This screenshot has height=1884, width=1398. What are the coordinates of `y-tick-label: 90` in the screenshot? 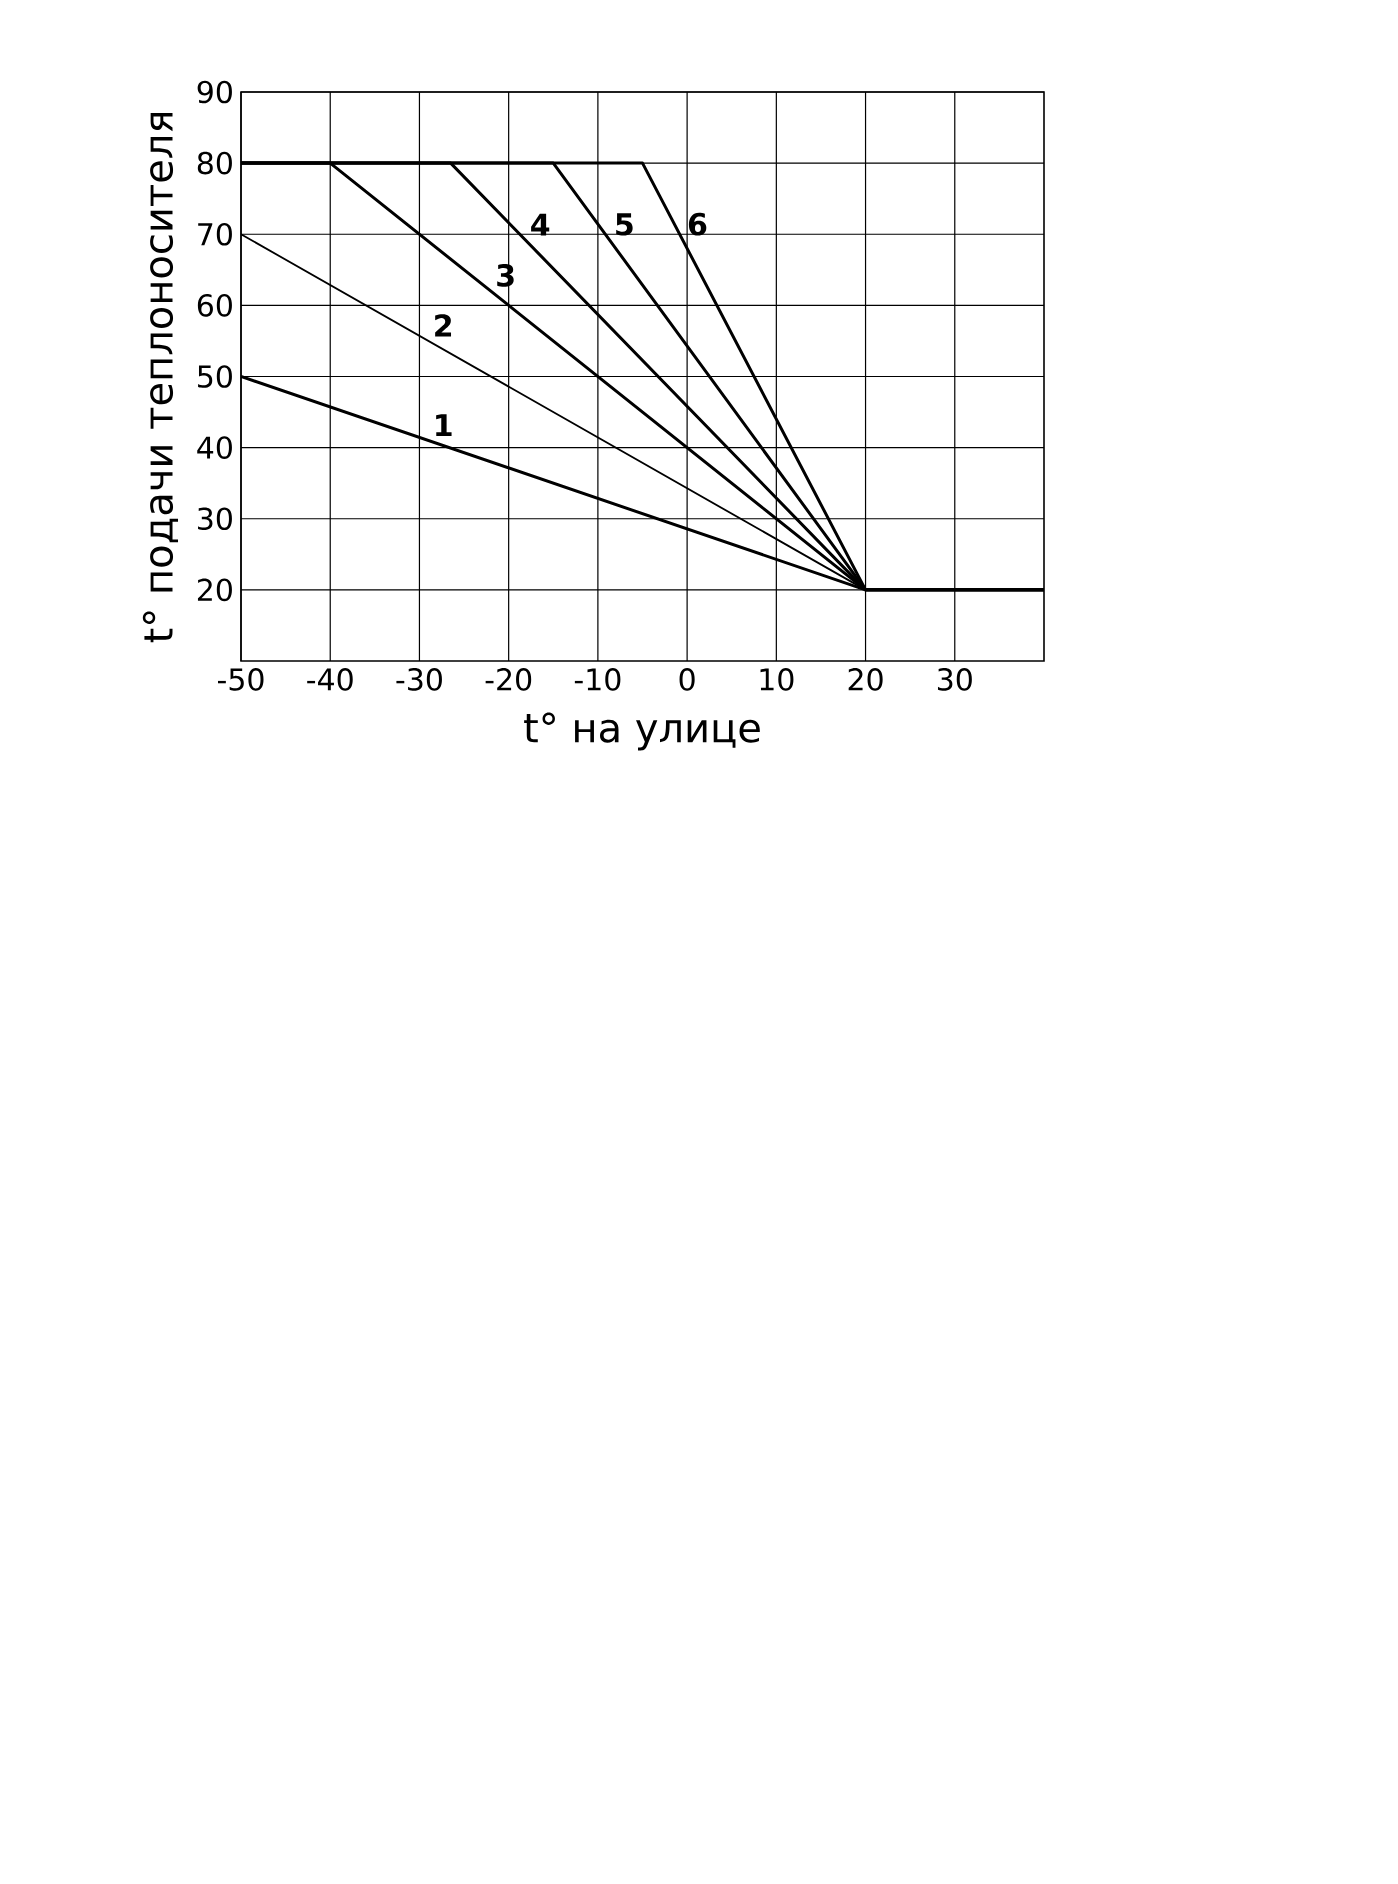 It's located at (214, 92).